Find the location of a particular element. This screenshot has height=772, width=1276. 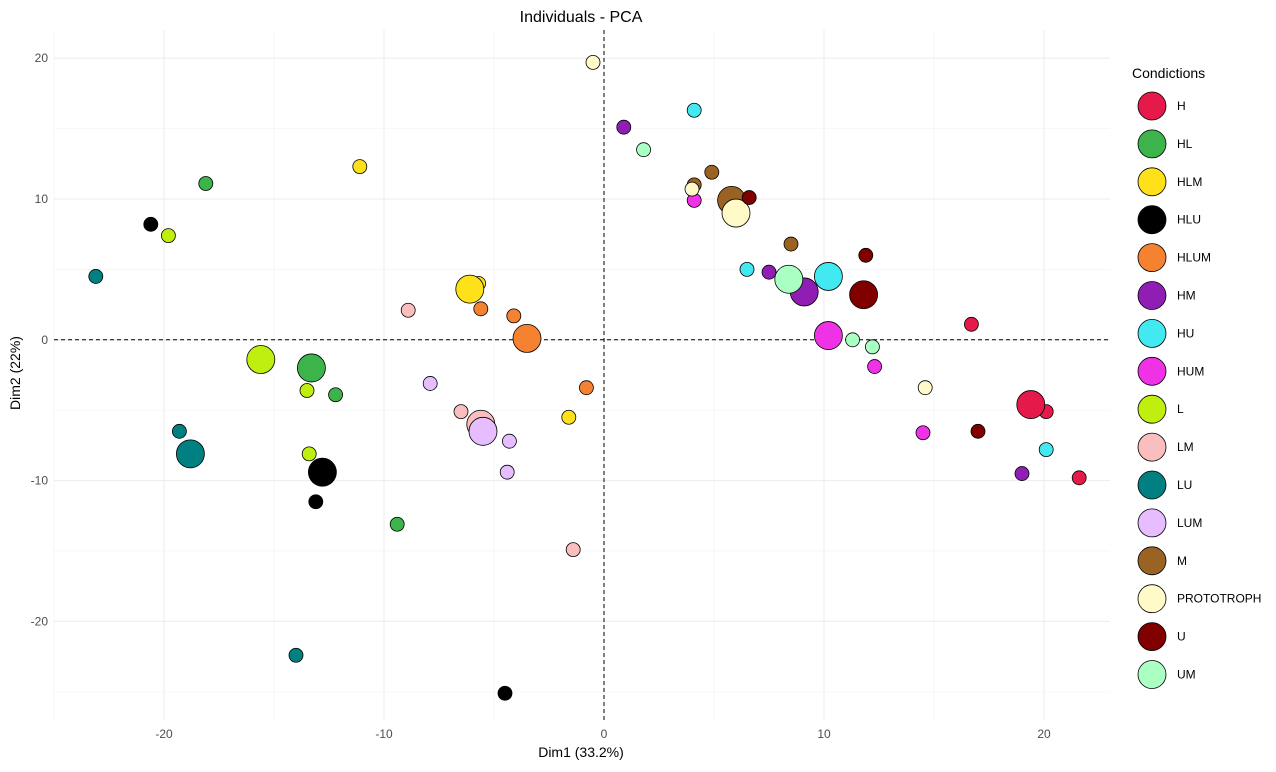

chart-title: Individuals - PCA is located at coordinates (581, 17).